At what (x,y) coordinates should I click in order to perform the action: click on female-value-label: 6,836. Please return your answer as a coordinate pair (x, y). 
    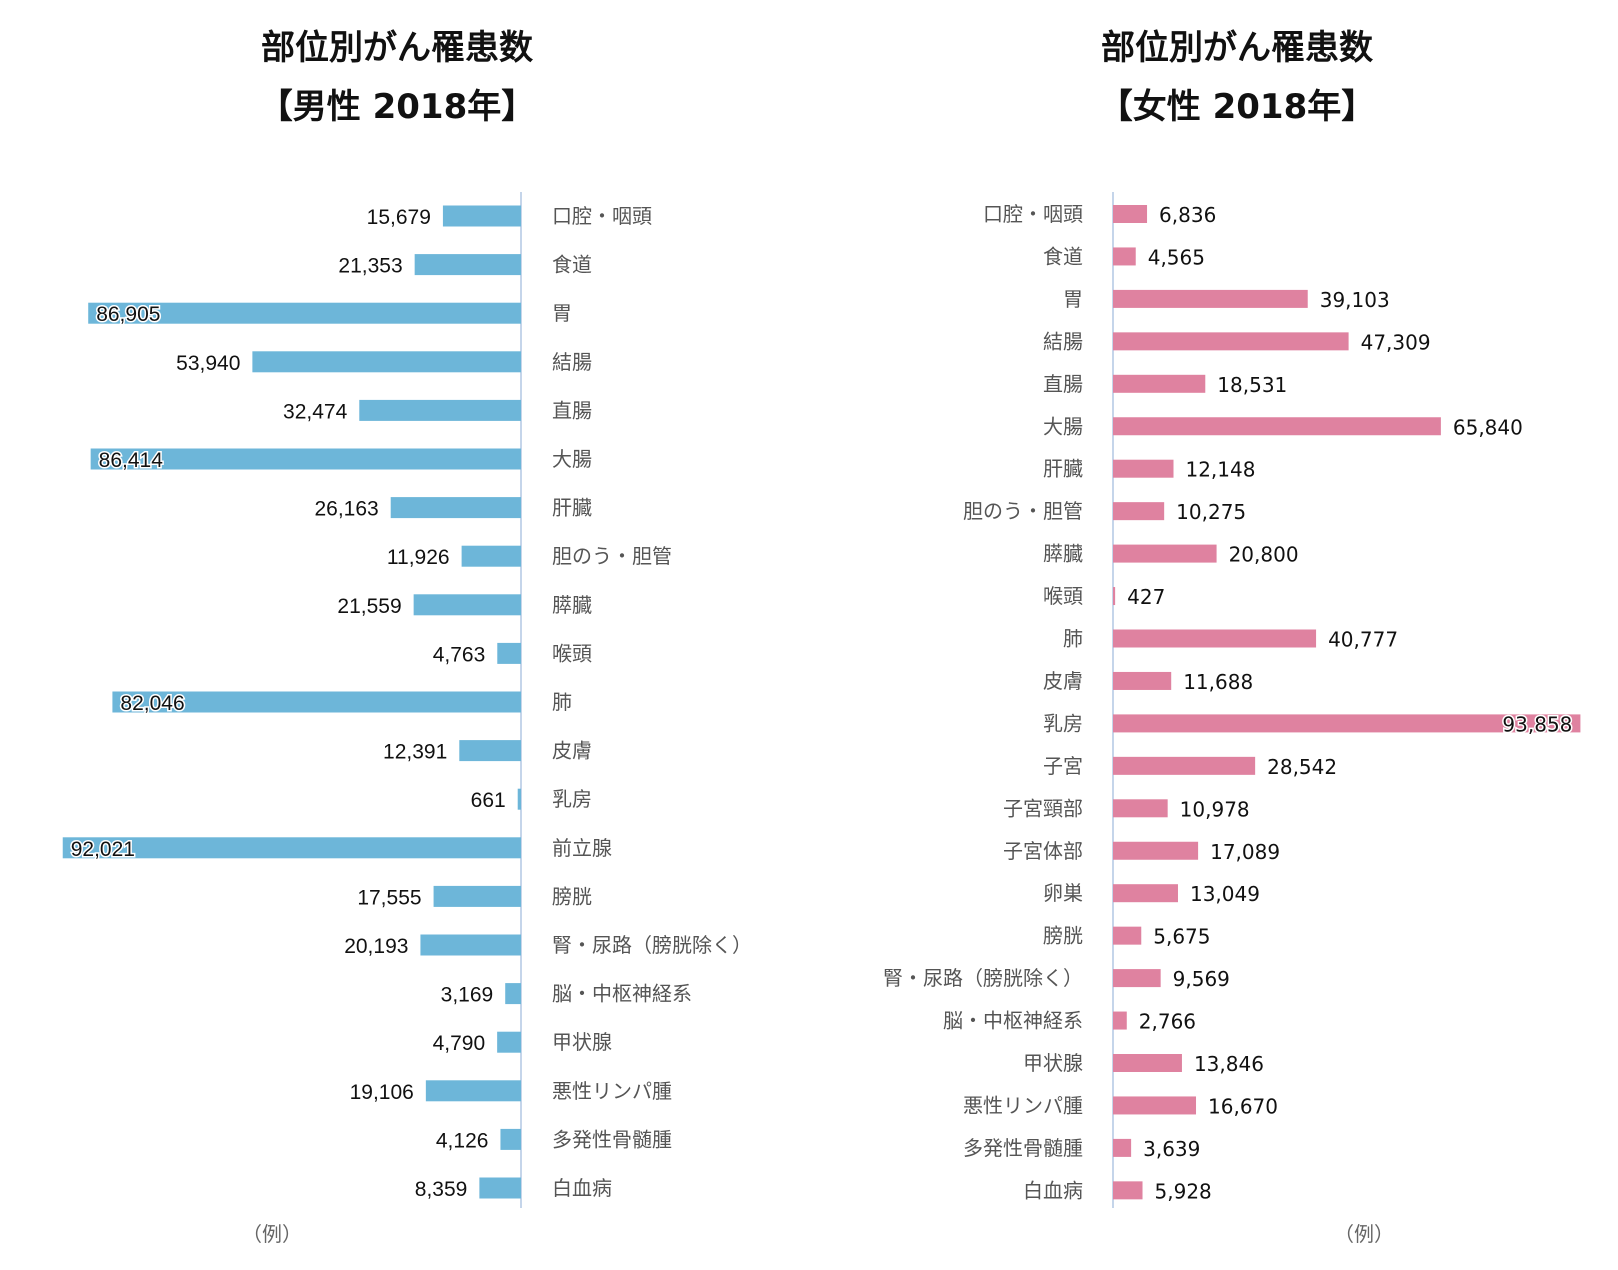
    Looking at the image, I should click on (1187, 215).